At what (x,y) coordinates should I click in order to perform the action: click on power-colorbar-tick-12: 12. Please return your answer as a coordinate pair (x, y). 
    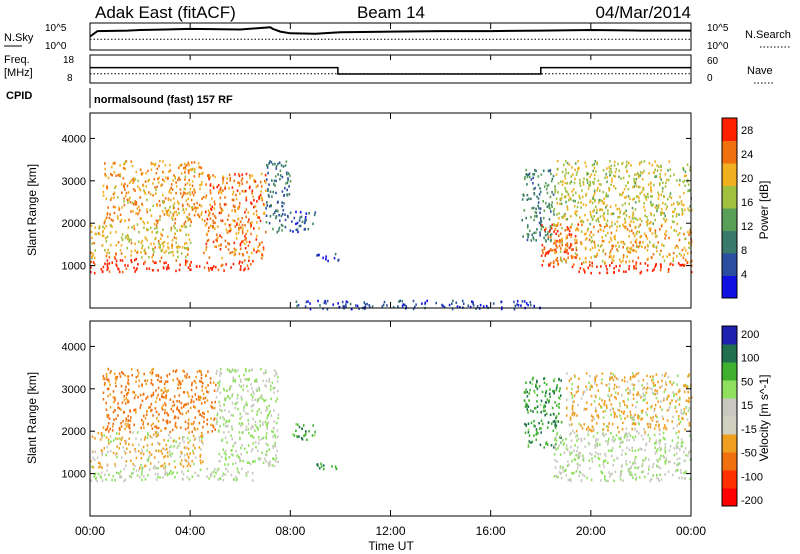
    Looking at the image, I should click on (747, 227).